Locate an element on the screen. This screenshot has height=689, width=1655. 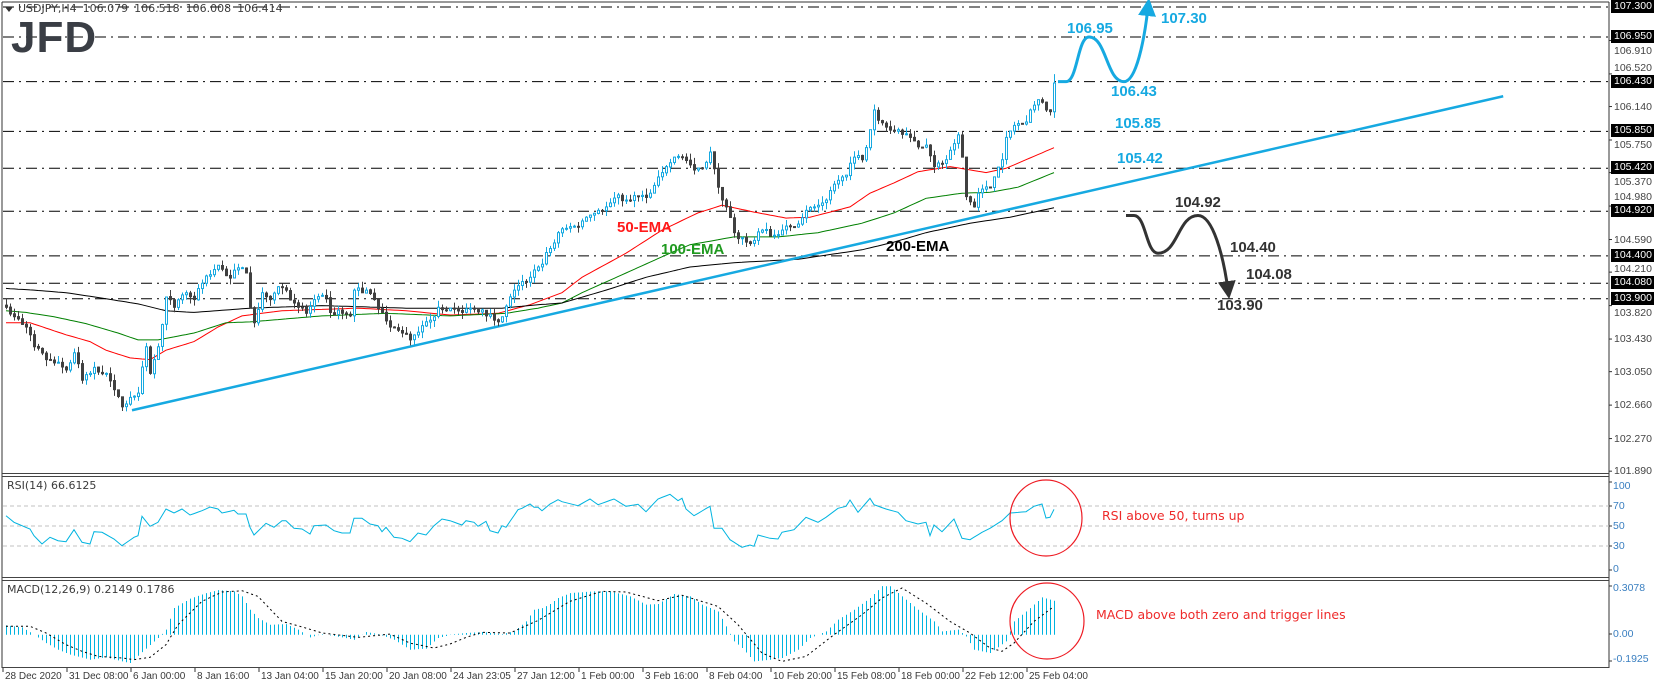
price-axis-label: 104.590 is located at coordinates (1633, 239).